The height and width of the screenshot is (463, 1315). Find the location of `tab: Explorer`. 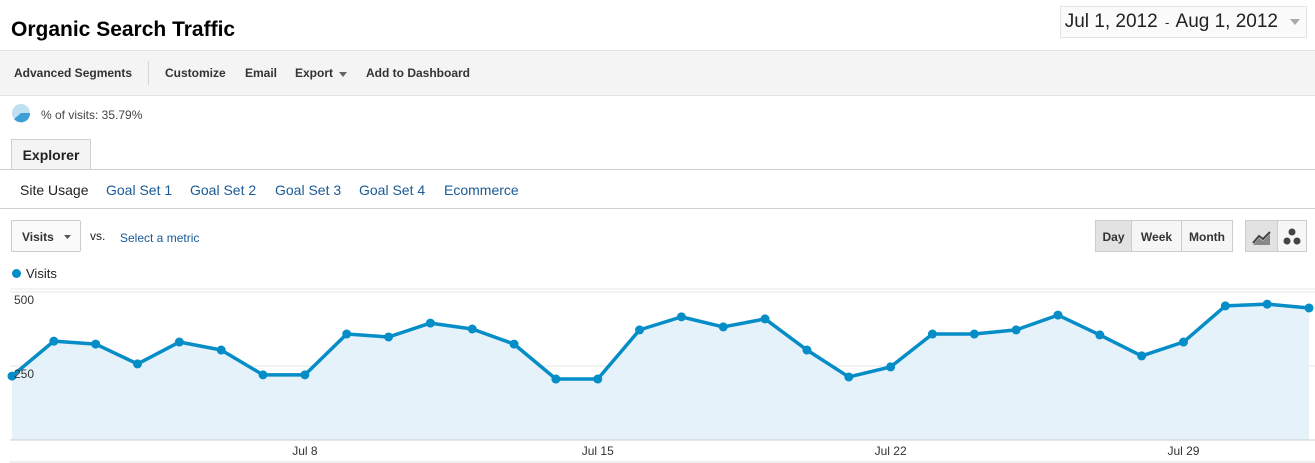

tab: Explorer is located at coordinates (51, 154).